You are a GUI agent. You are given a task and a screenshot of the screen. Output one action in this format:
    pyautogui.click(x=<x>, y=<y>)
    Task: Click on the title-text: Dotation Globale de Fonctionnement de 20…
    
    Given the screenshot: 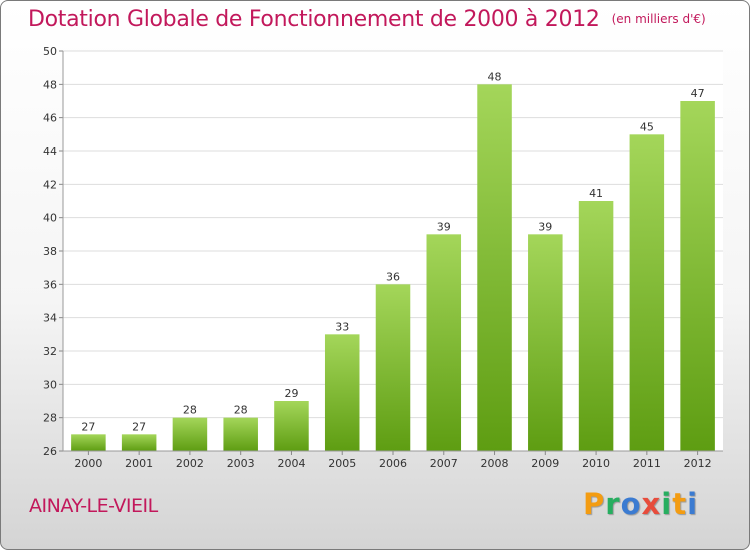 What is the action you would take?
    pyautogui.click(x=314, y=19)
    